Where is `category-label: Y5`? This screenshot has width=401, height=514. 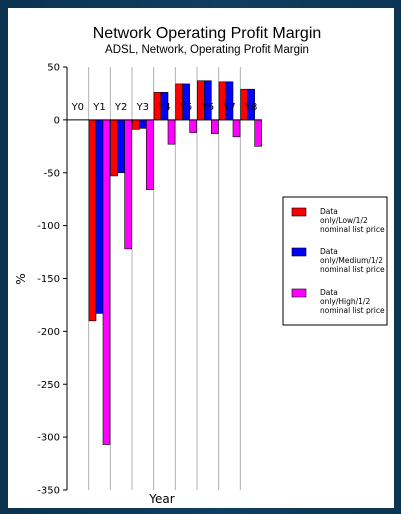
category-label: Y5 is located at coordinates (185, 107).